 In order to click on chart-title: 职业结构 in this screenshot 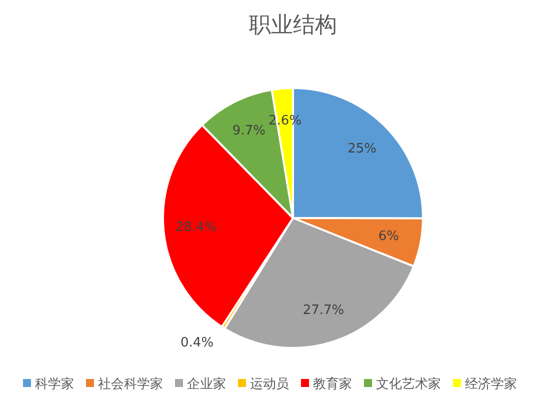, I will do `click(293, 25)`.